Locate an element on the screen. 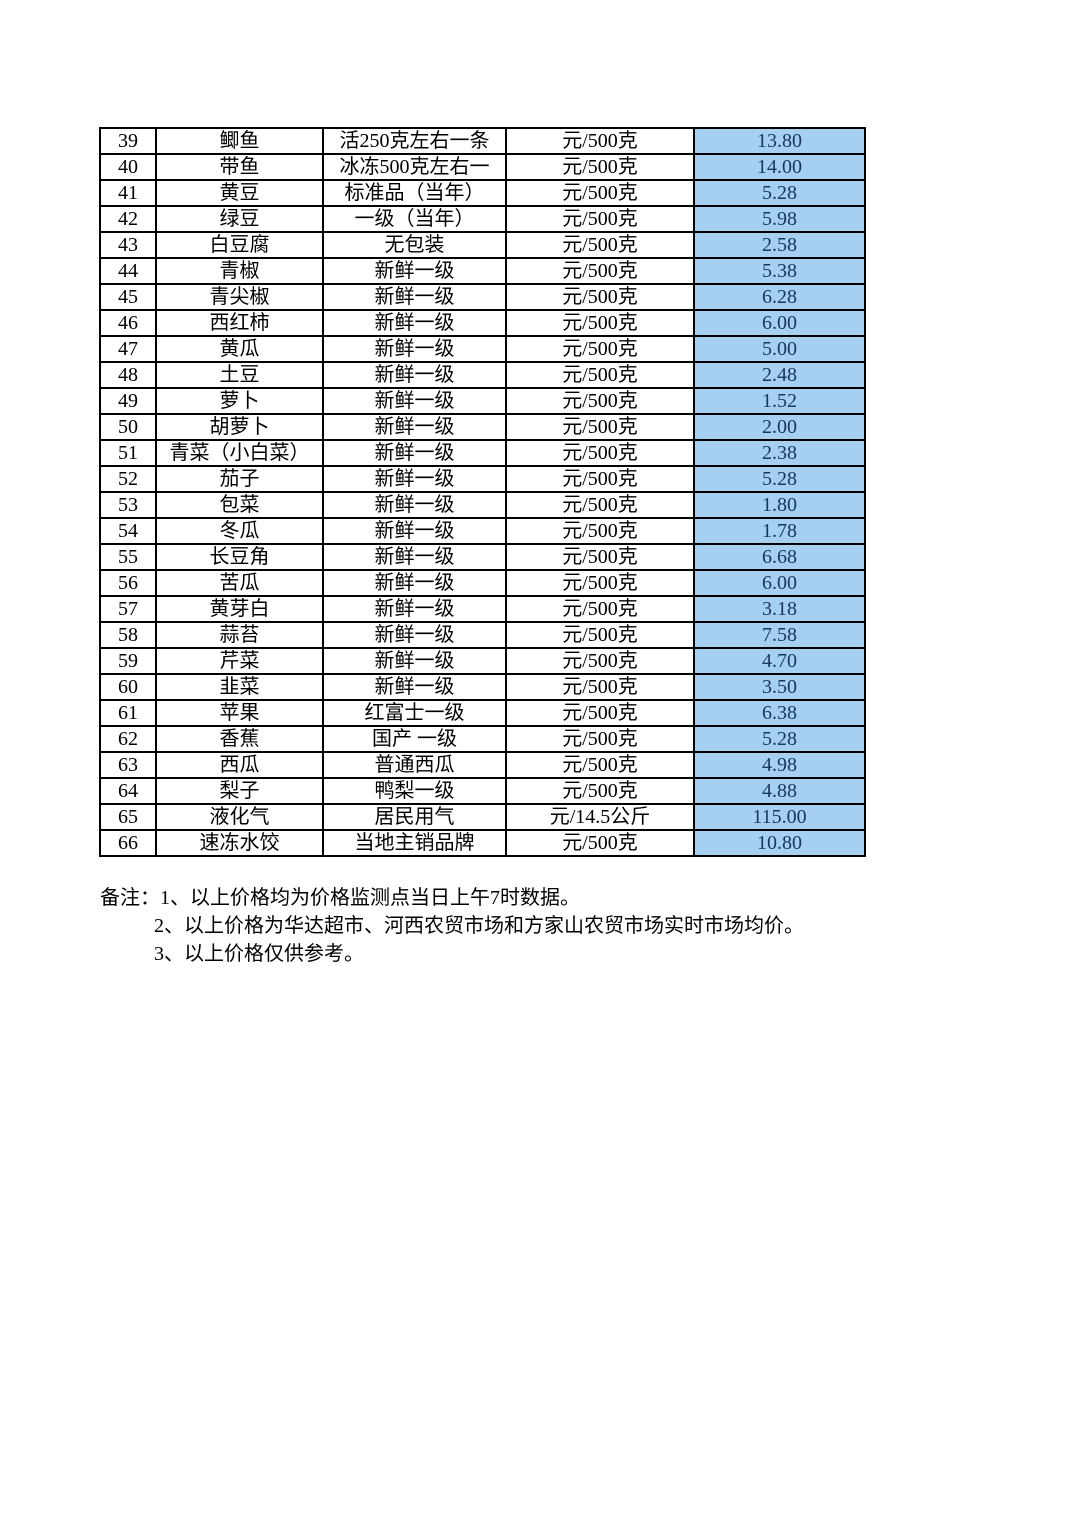 Image resolution: width=1074 pixels, height=1520 pixels. note-line: 备注：1、以上价格均为价格监测点当日上午7时数据。 is located at coordinates (510, 898).